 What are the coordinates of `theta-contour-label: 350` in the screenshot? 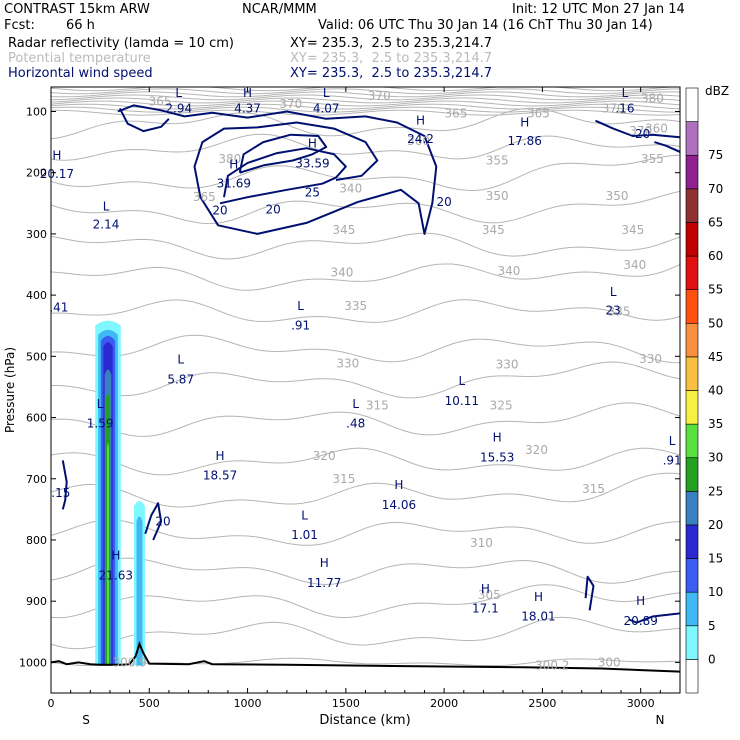 It's located at (617, 196).